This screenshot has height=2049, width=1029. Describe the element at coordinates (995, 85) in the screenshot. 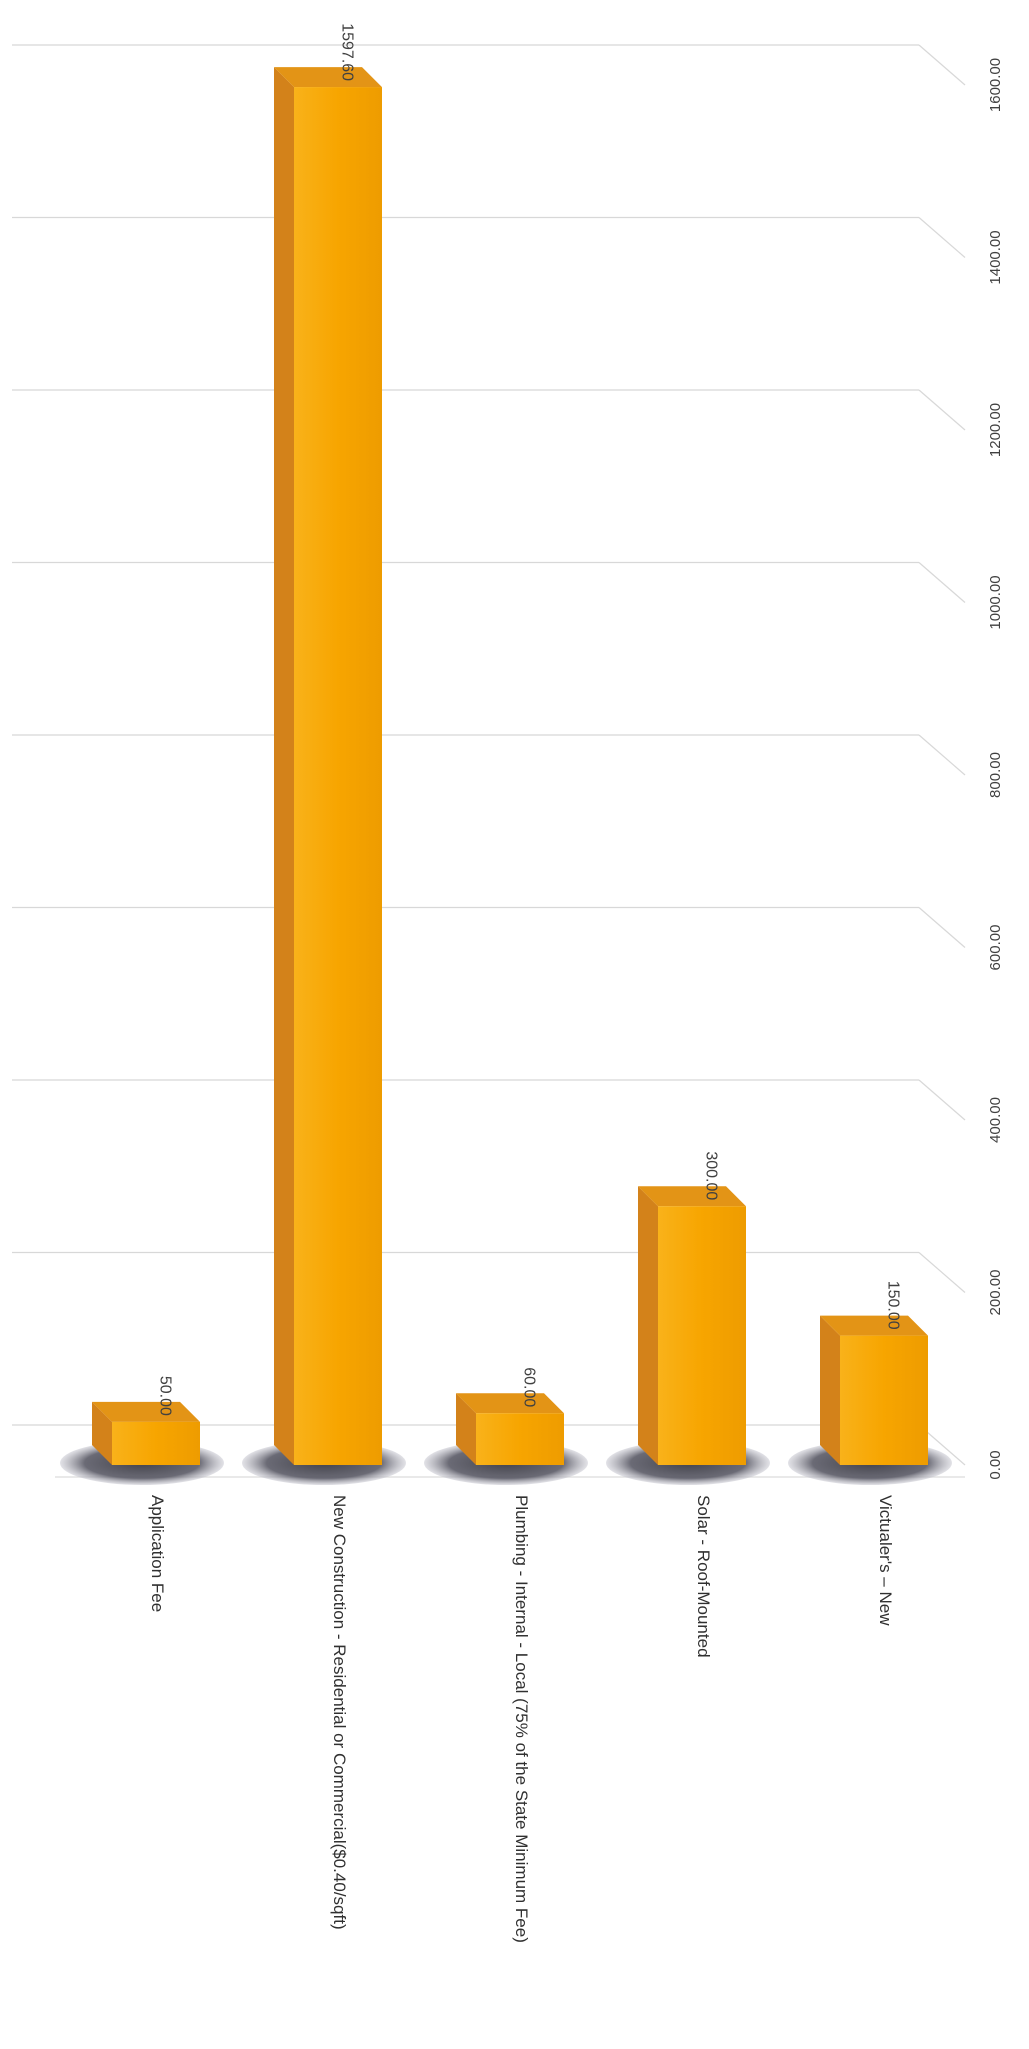

I see `y-tick-label: 1600.00` at that location.